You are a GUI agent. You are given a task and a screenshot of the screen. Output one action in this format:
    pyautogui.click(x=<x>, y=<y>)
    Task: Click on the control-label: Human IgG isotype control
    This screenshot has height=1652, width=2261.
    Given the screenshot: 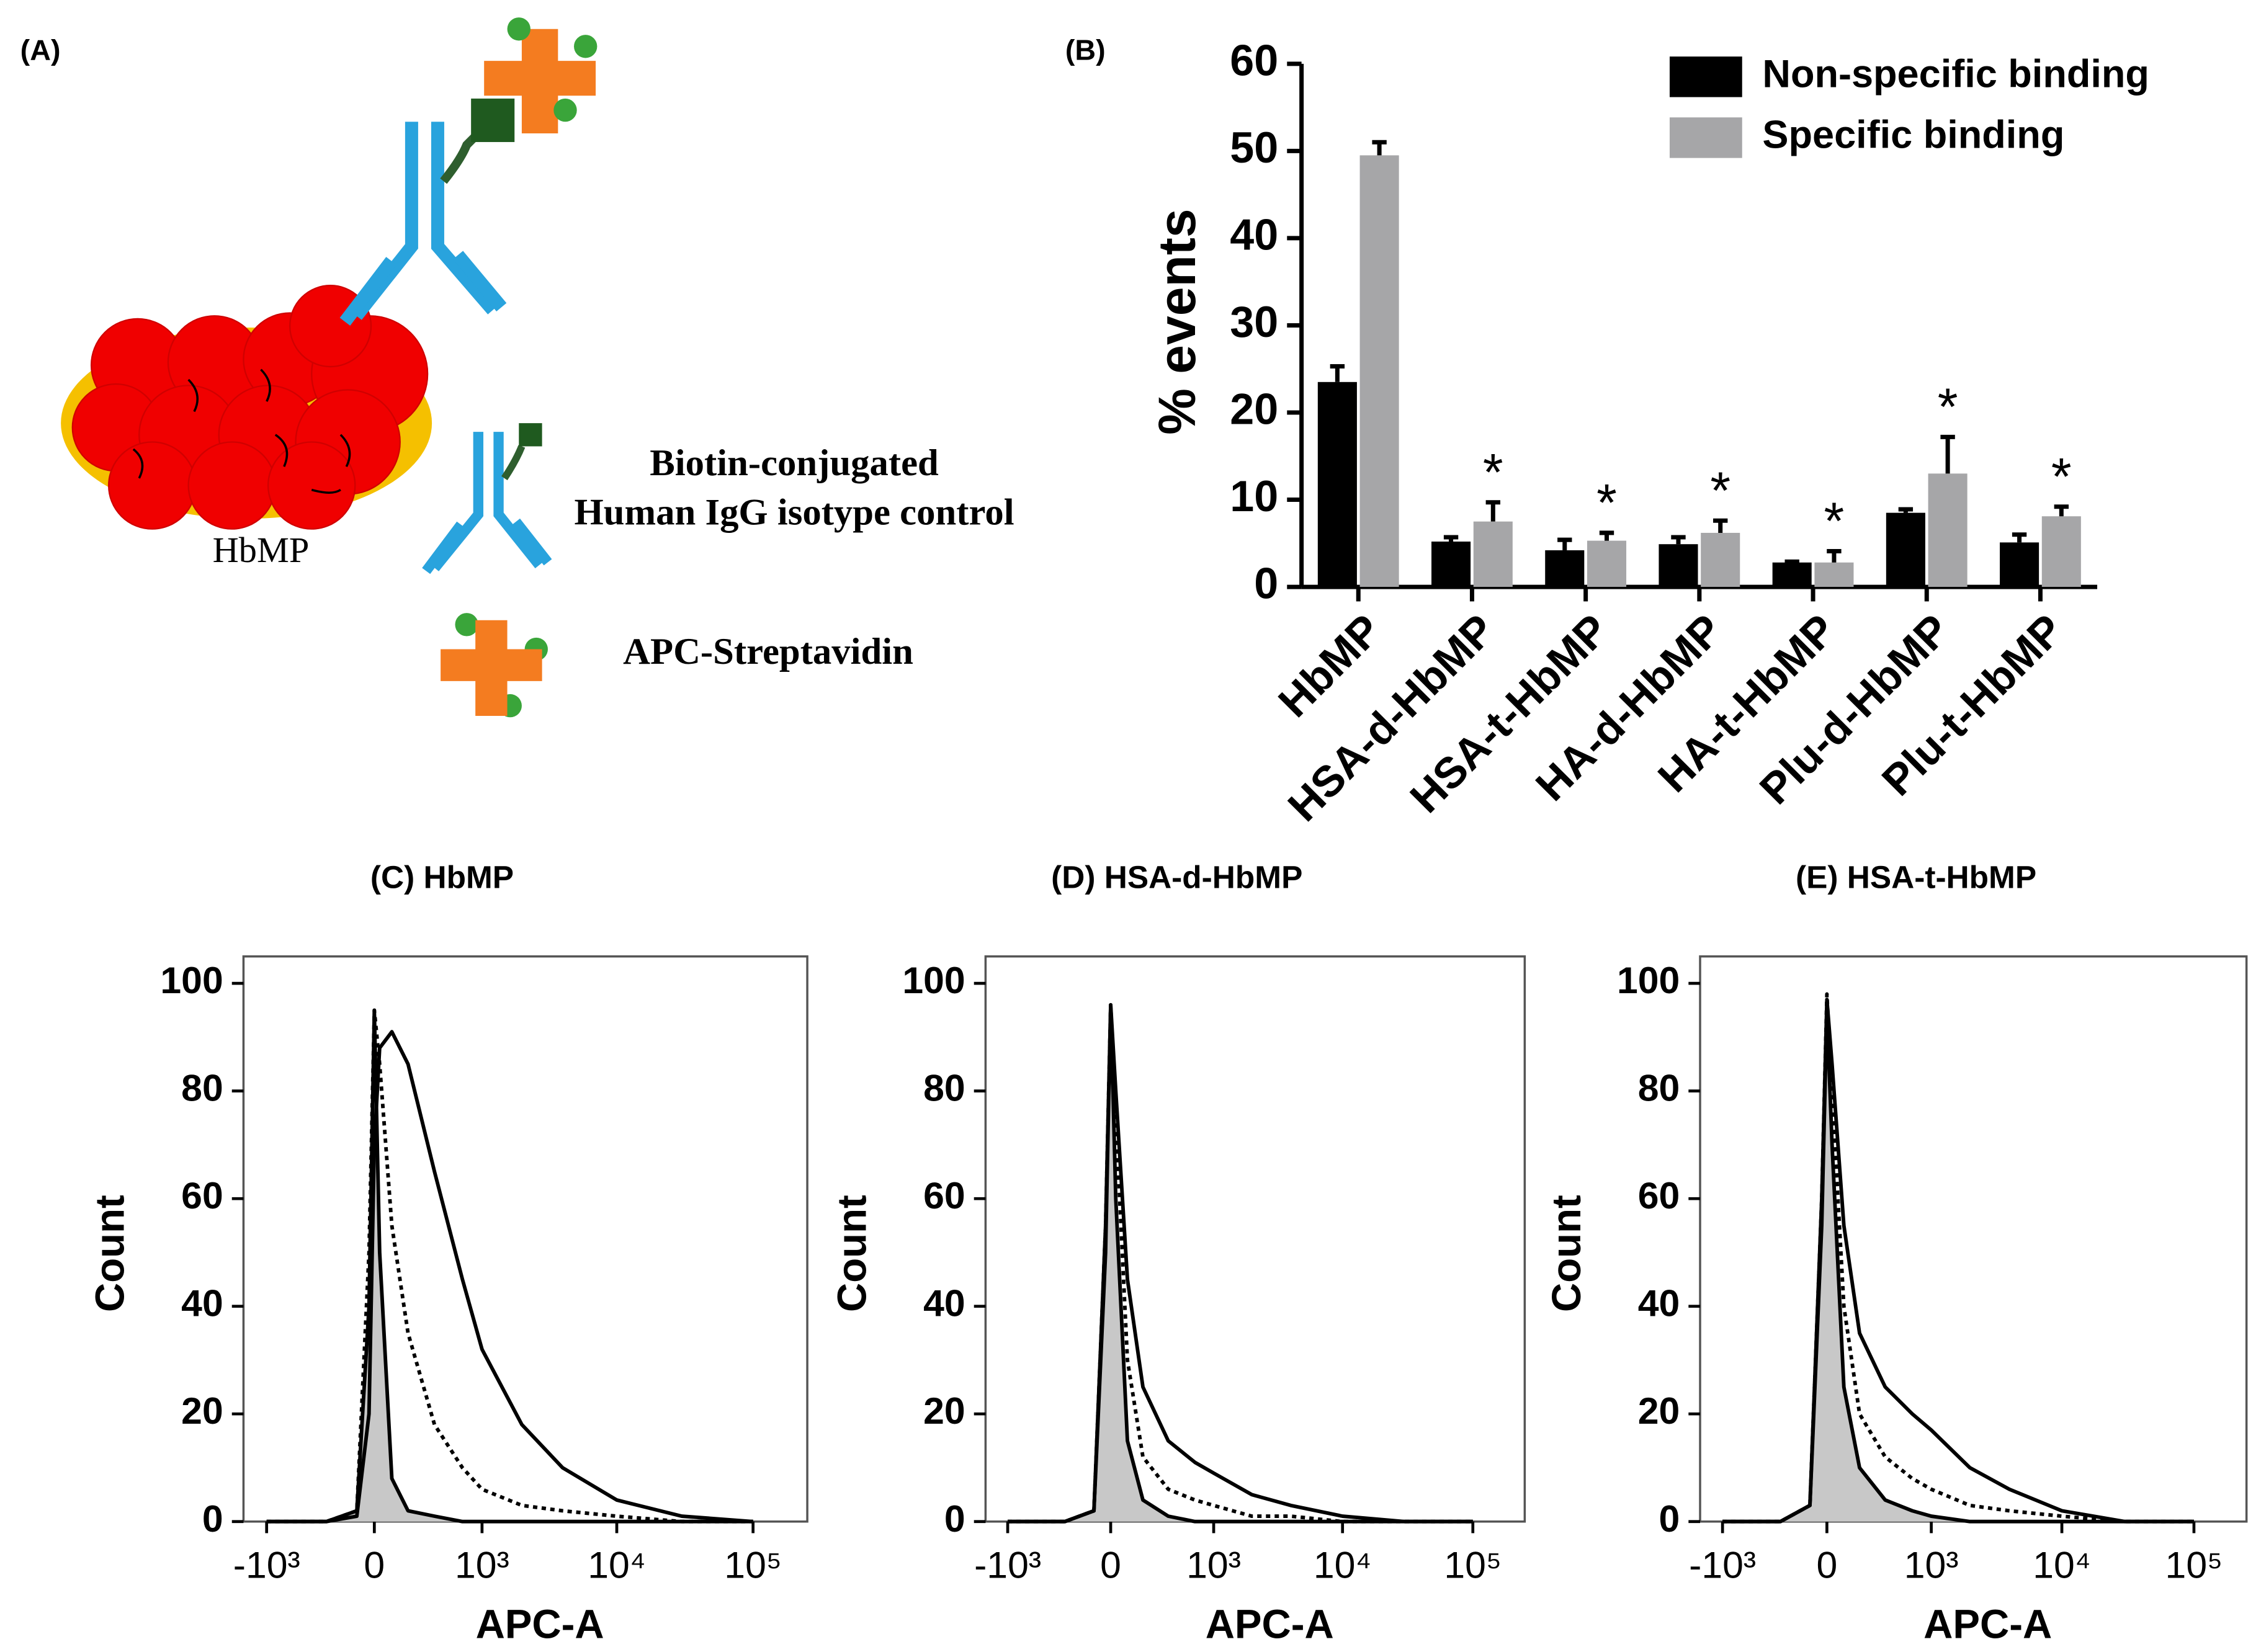 What is the action you would take?
    pyautogui.click(x=794, y=513)
    